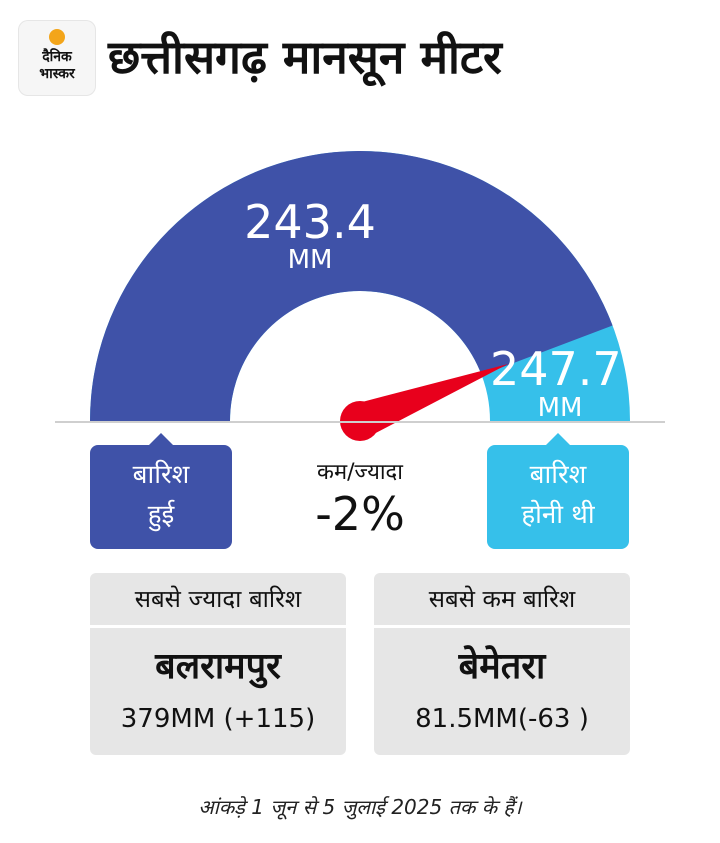 The height and width of the screenshot is (843, 720). Describe the element at coordinates (558, 475) in the screenshot. I see `rain-expected-label-line-1: बारिश` at that location.